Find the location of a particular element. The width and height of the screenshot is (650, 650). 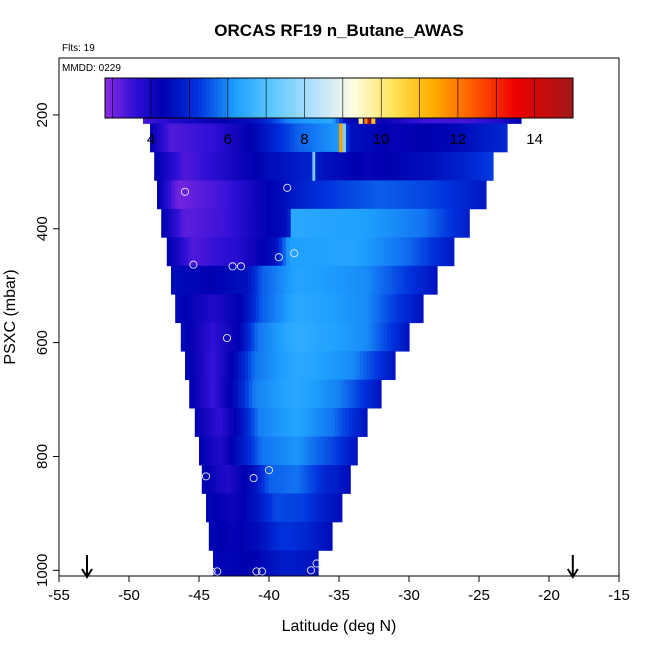

x-tick-label: -15 is located at coordinates (619, 595).